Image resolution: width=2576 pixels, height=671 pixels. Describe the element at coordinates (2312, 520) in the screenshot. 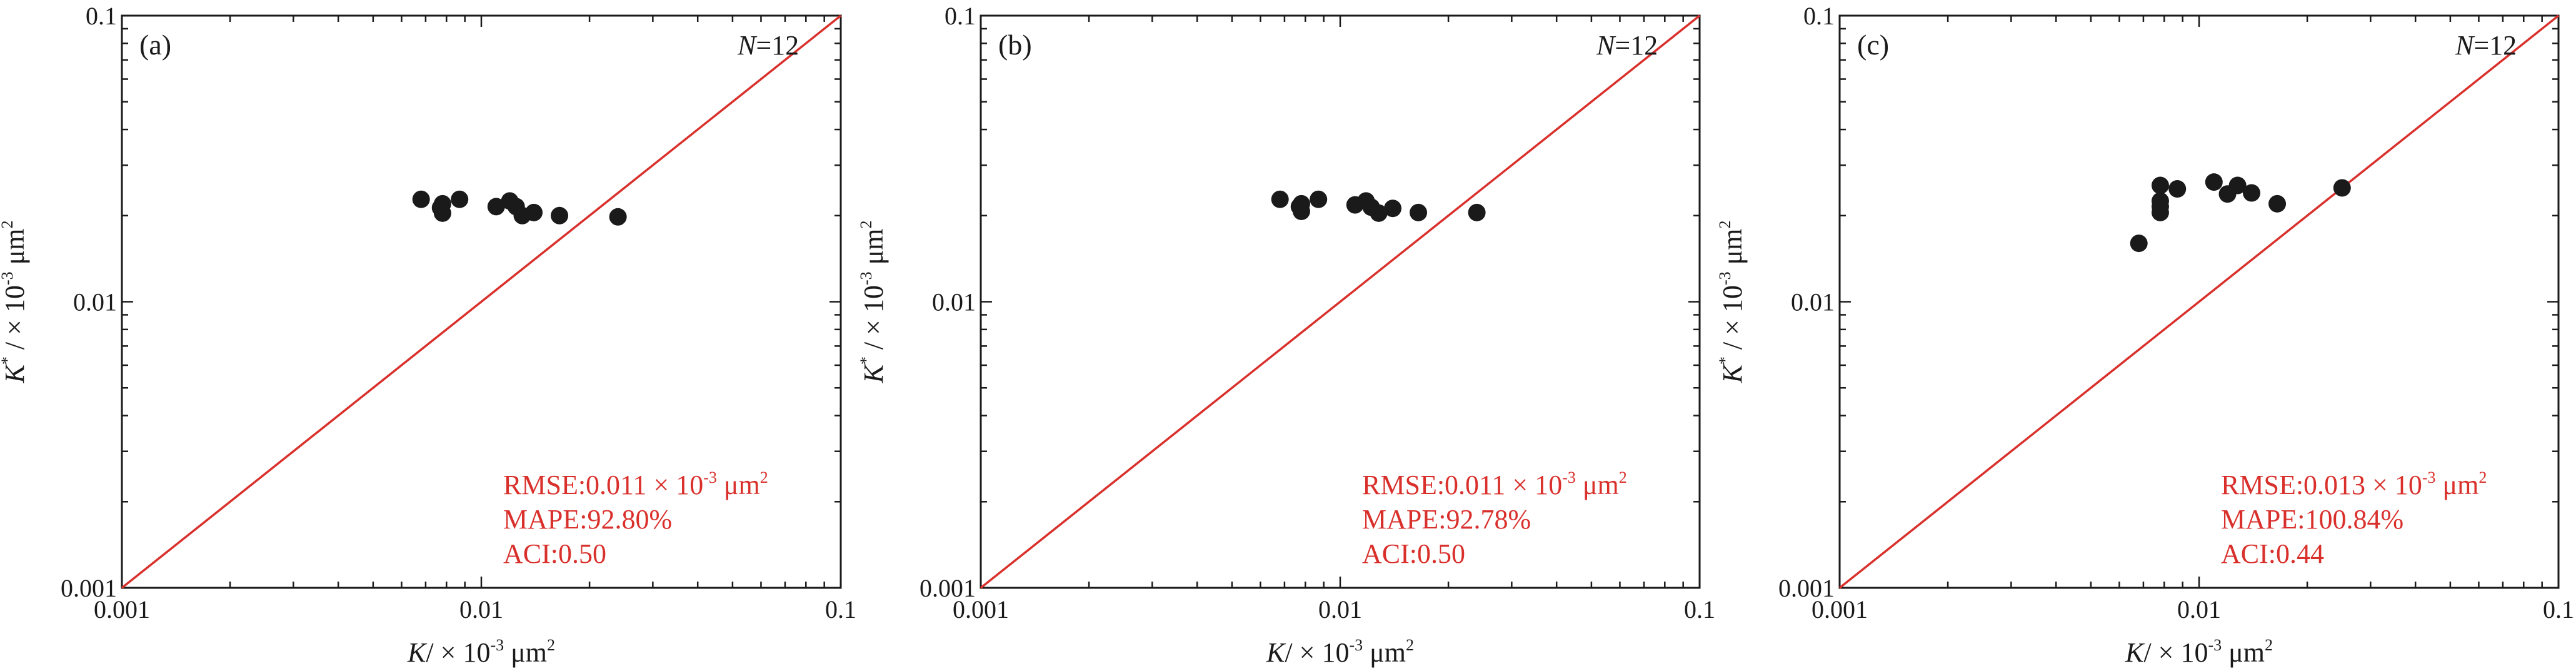

I see `metric-line: MAPE:100.84%` at that location.